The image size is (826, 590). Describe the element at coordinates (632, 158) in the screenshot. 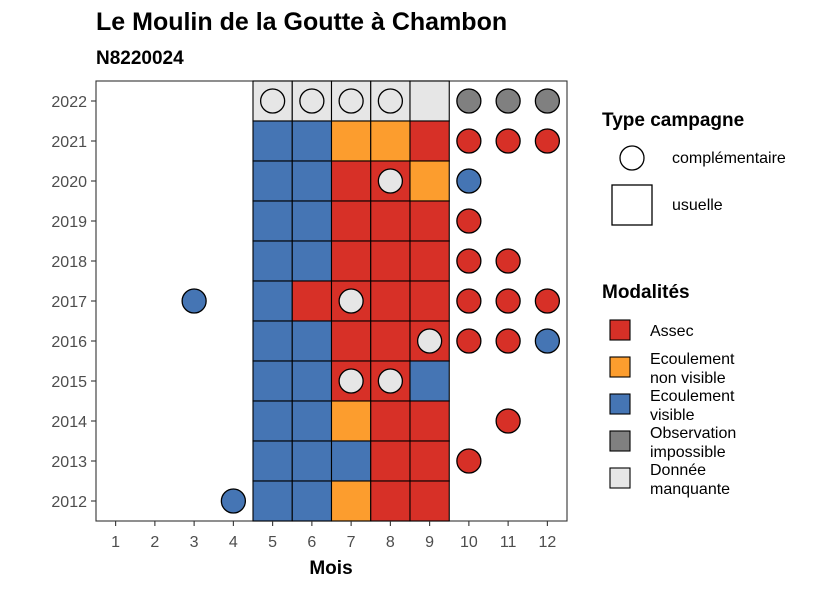

I see `legend-key-complementaire` at that location.